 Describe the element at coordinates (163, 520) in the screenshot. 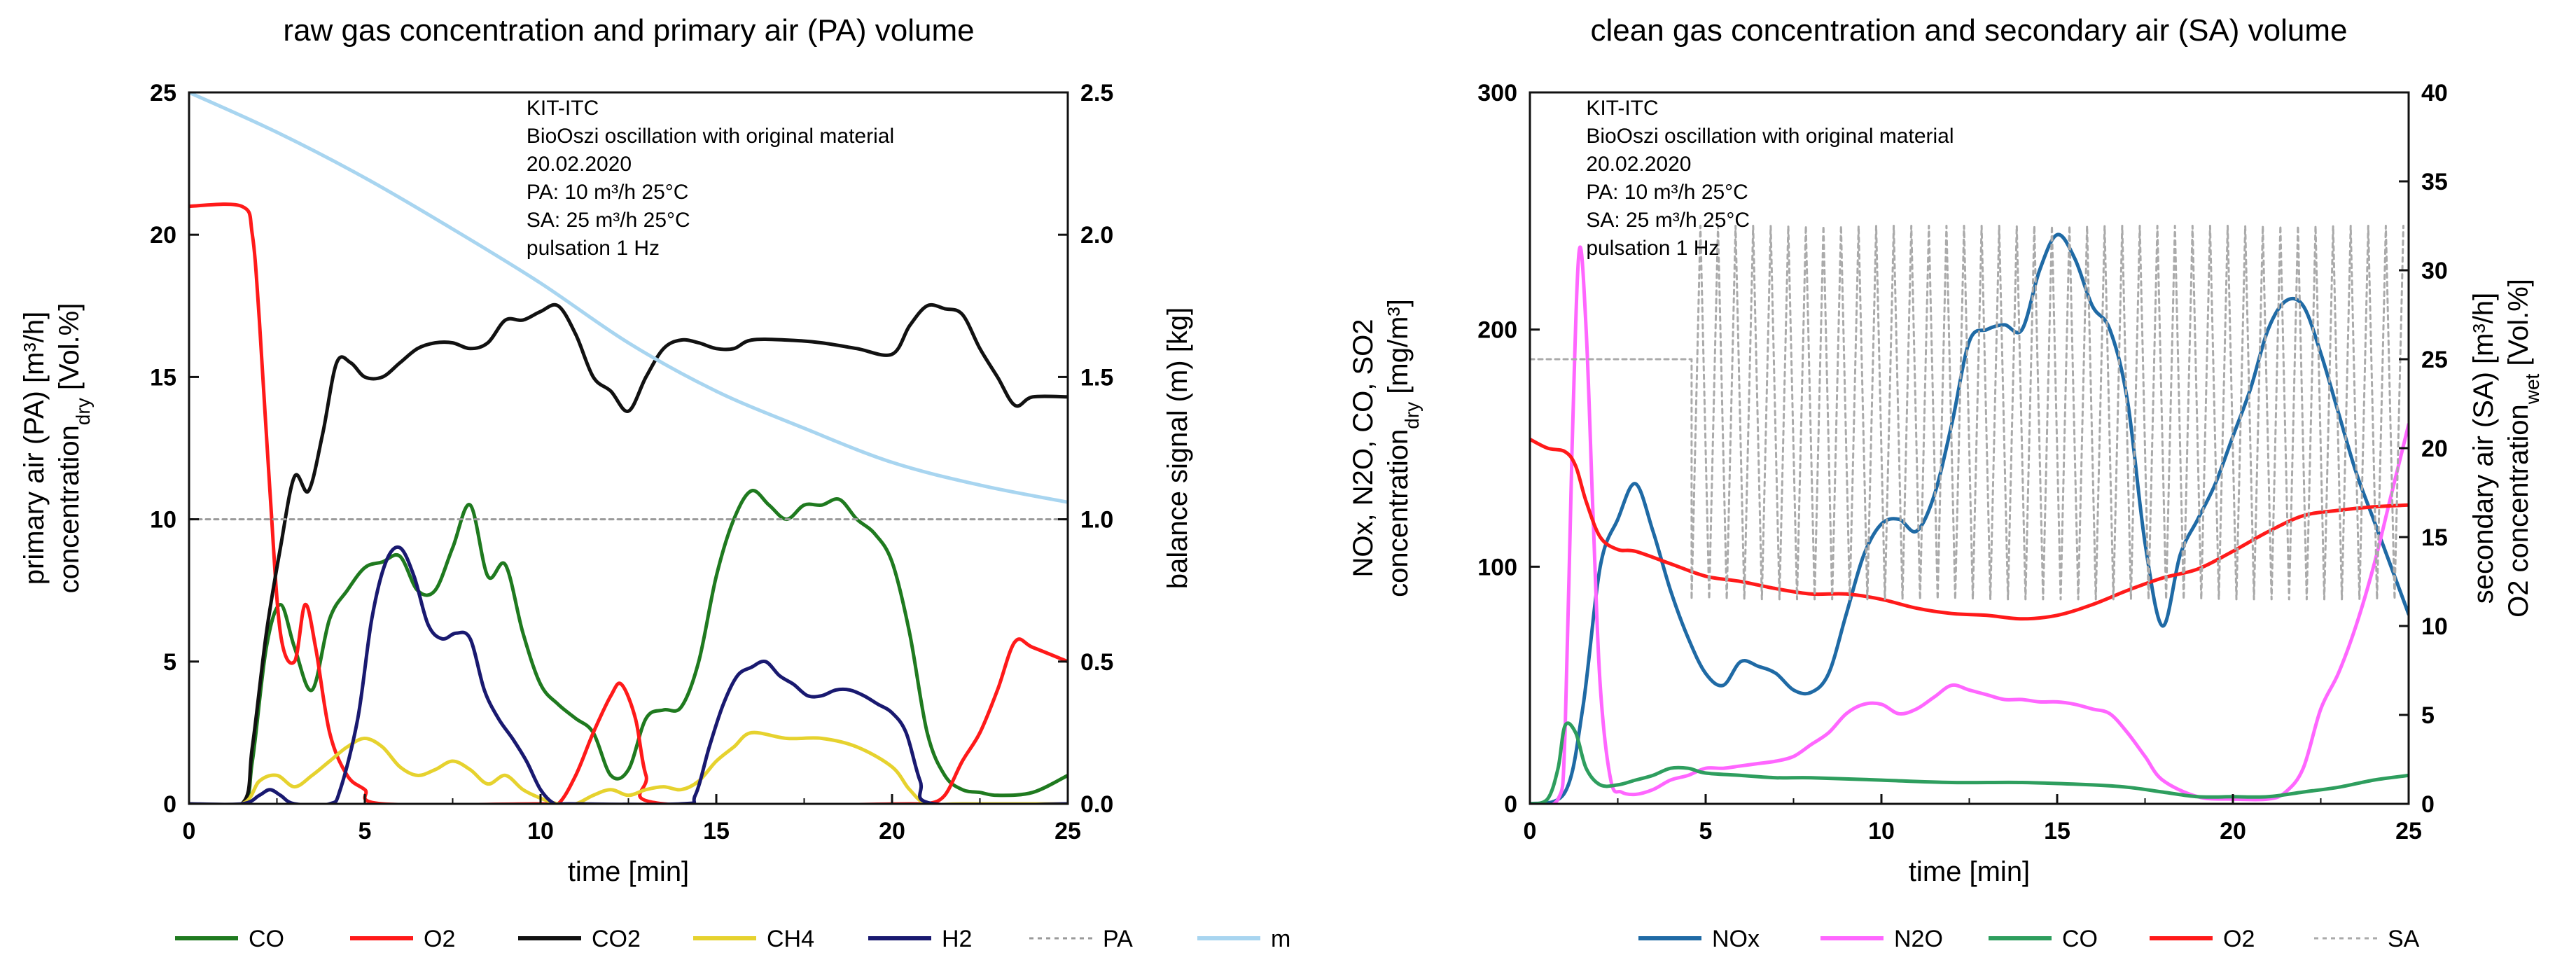

I see `y-left-tick-label: 10` at that location.